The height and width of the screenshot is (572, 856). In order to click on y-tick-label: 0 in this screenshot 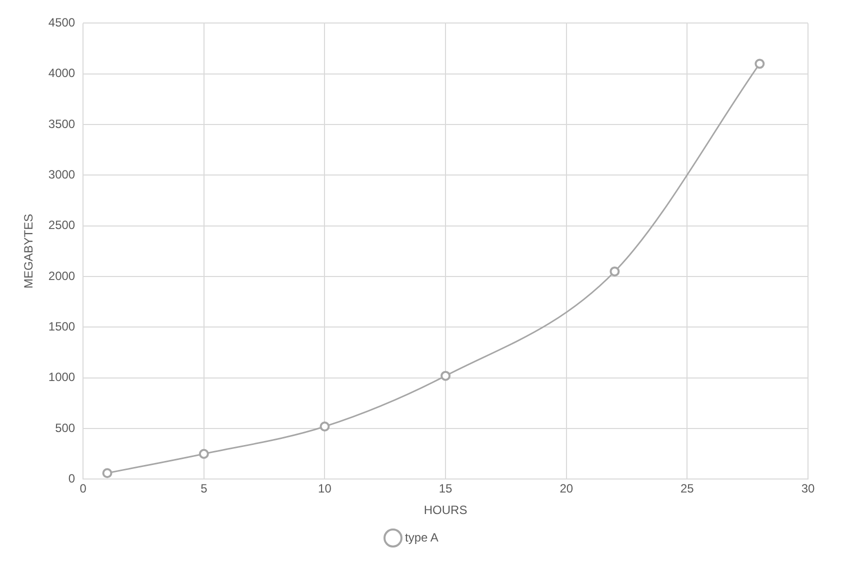, I will do `click(72, 479)`.